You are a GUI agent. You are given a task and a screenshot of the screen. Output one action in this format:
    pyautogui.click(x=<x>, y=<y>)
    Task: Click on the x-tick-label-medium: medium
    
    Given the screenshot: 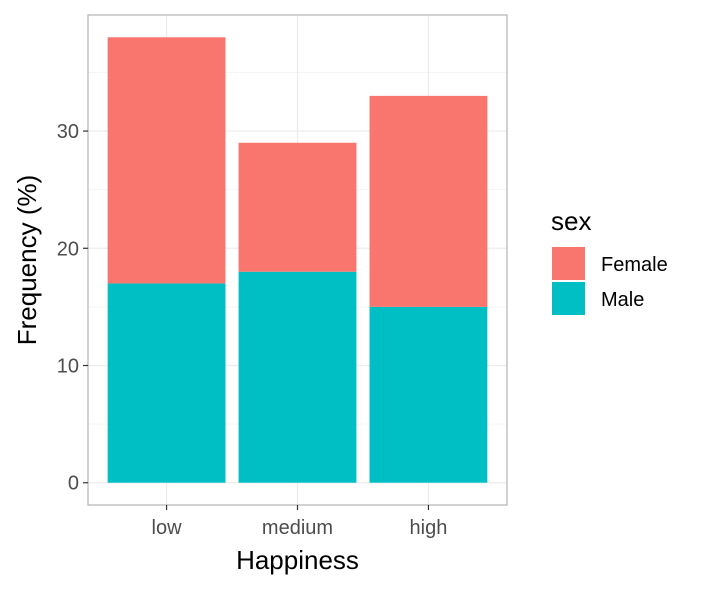 What is the action you would take?
    pyautogui.click(x=297, y=528)
    